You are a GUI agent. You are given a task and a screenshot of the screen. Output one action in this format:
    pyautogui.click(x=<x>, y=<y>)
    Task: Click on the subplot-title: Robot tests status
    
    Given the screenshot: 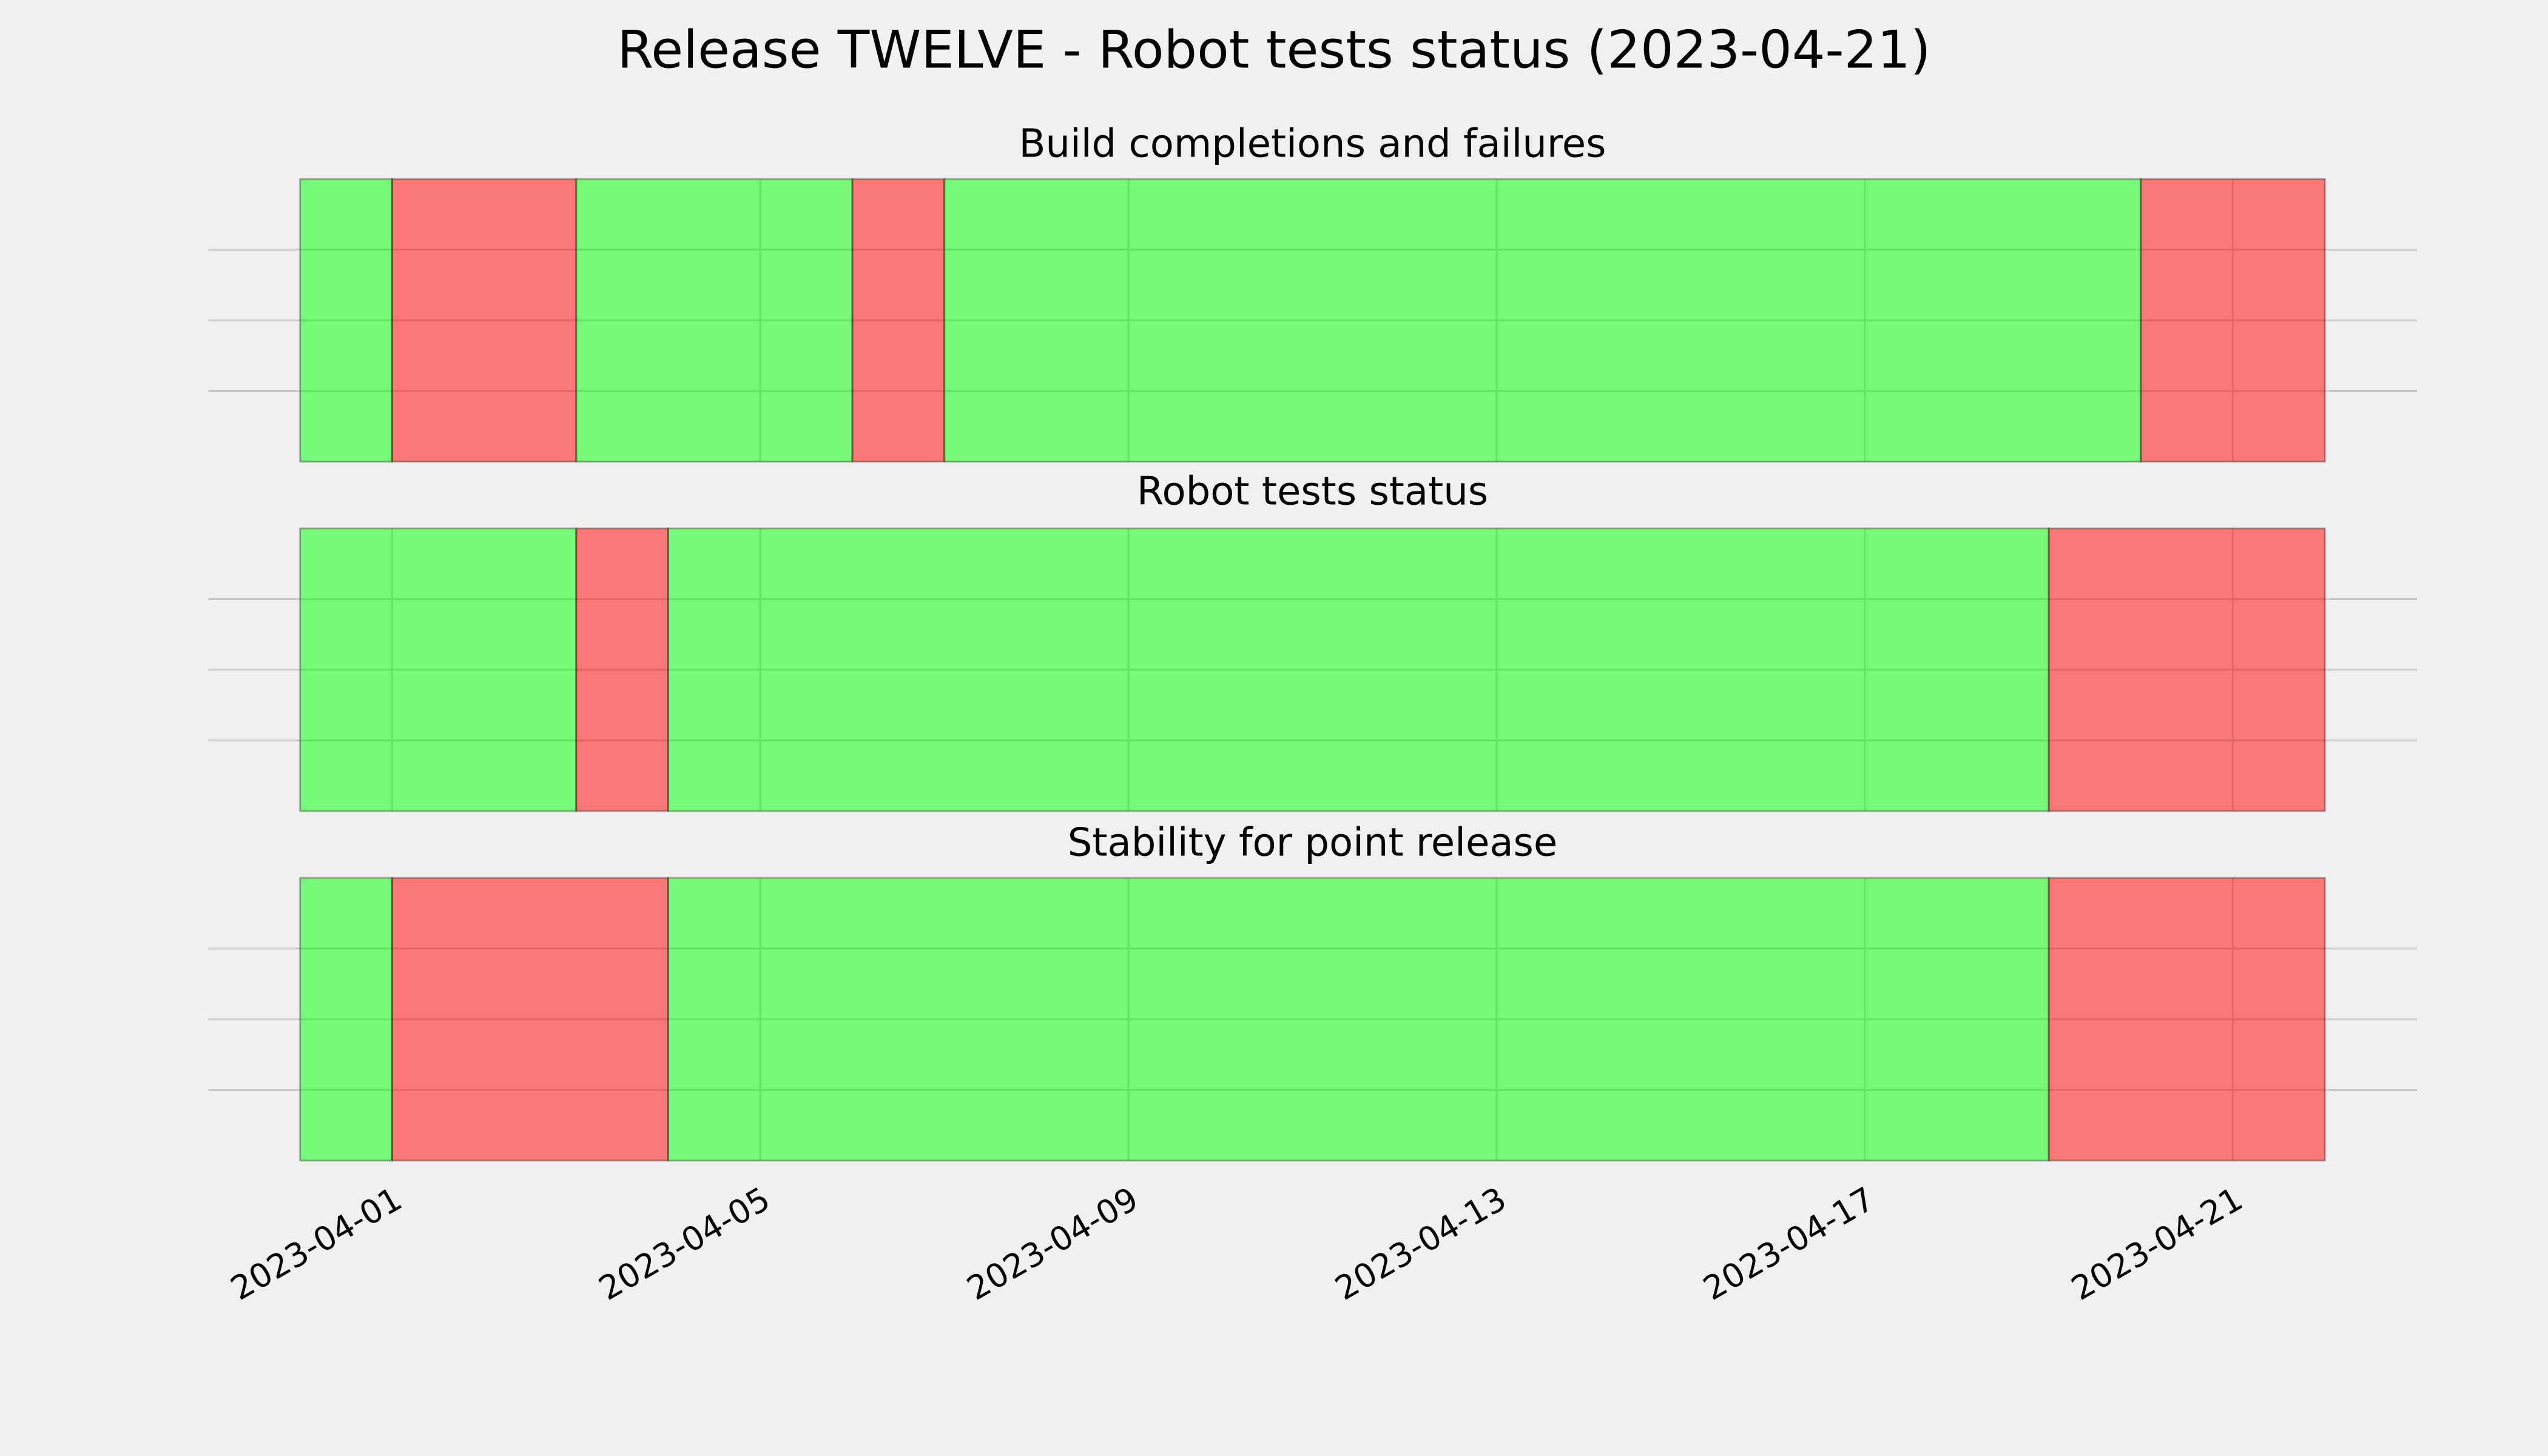 What is the action you would take?
    pyautogui.click(x=1312, y=492)
    